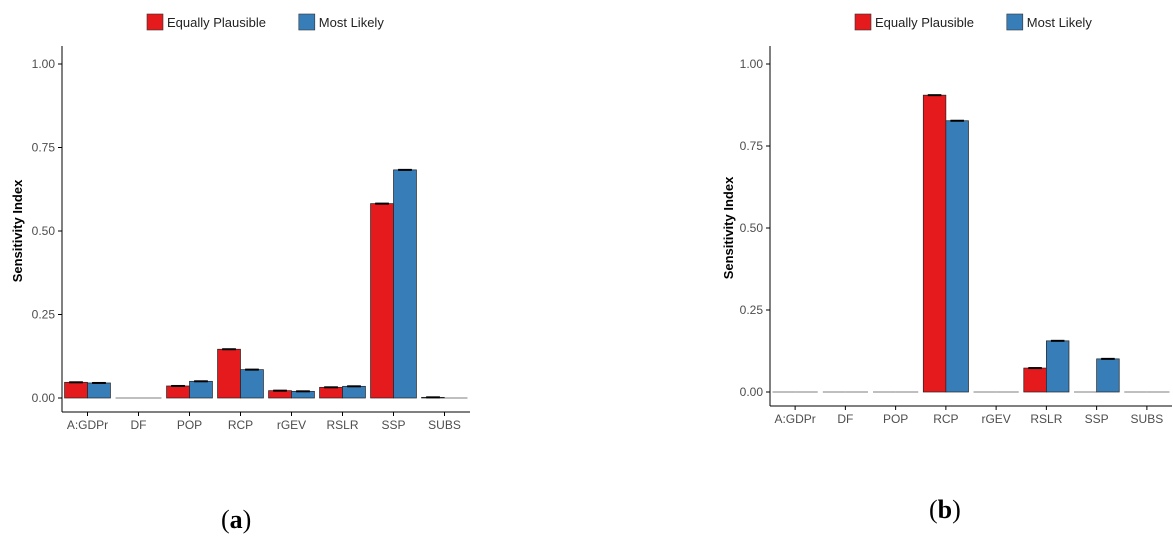 The image size is (1173, 539). What do you see at coordinates (201, 389) in the screenshot?
I see `bar-pop-most-likely` at bounding box center [201, 389].